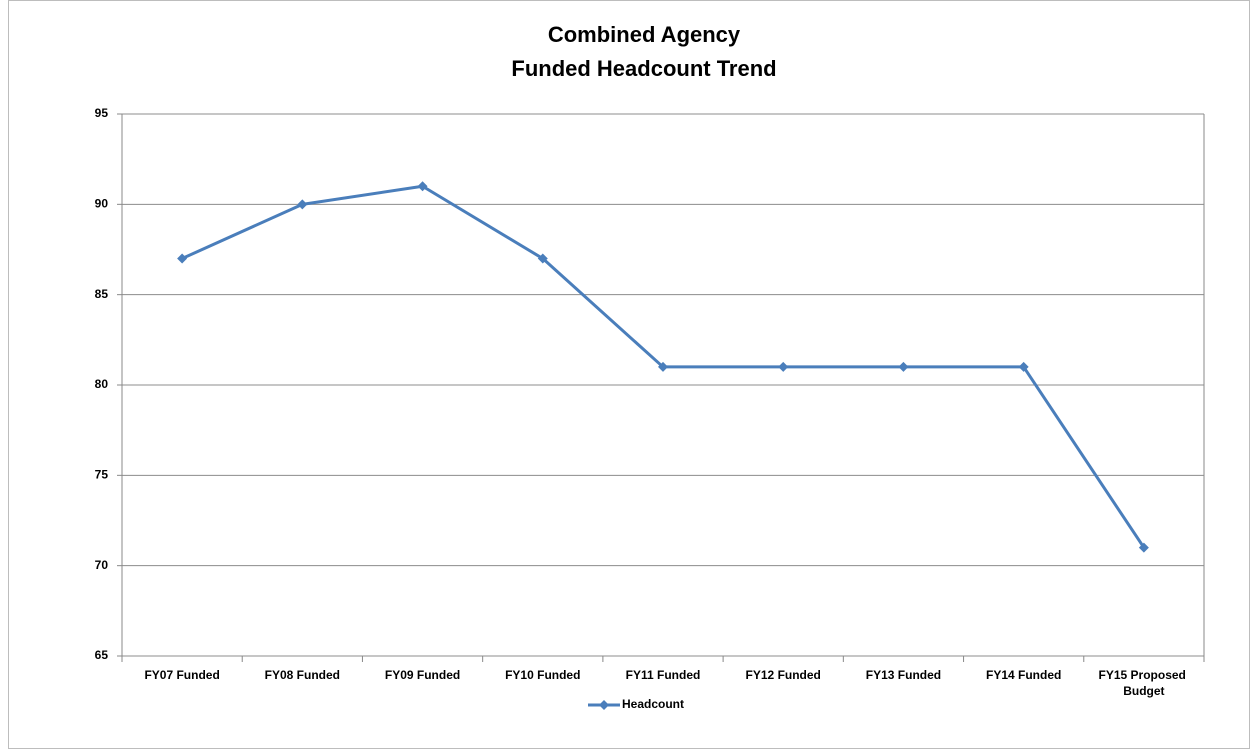 This screenshot has width=1251, height=750. What do you see at coordinates (102, 113) in the screenshot?
I see `y-tick-label: 95` at bounding box center [102, 113].